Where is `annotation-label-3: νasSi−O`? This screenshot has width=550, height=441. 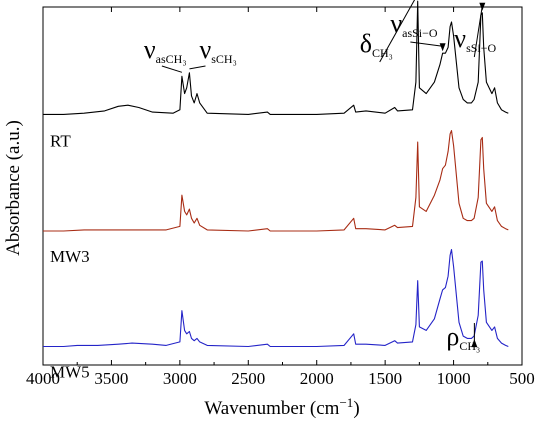 annotation-label-3: νasSi−O is located at coordinates (414, 24).